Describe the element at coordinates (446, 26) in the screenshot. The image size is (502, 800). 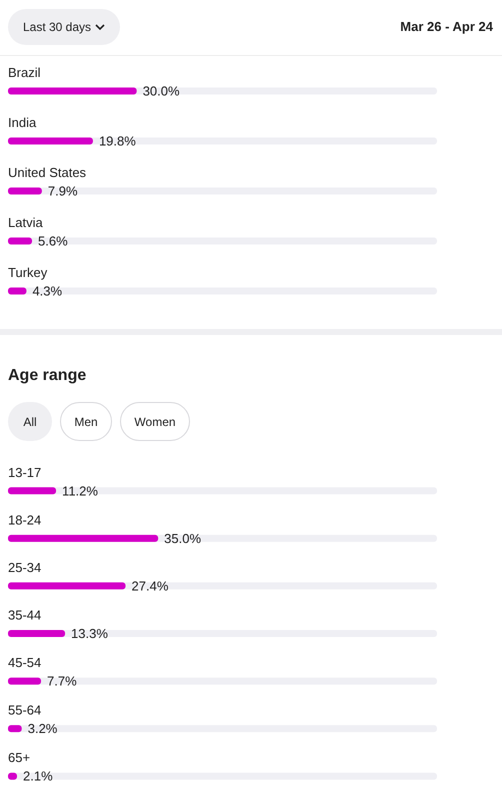
I see `text: Mar 26 - Apr 24` at that location.